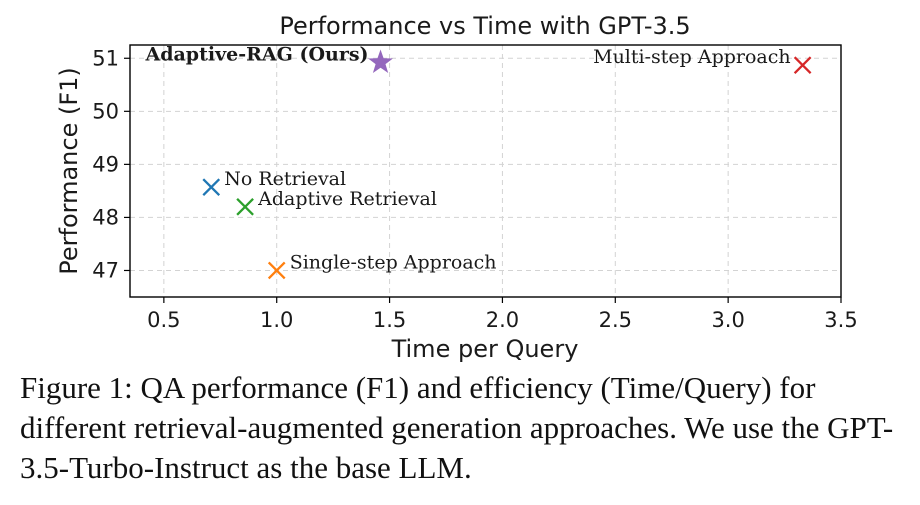 The image size is (920, 505). I want to click on x-axis-label: Time per Query, so click(485, 349).